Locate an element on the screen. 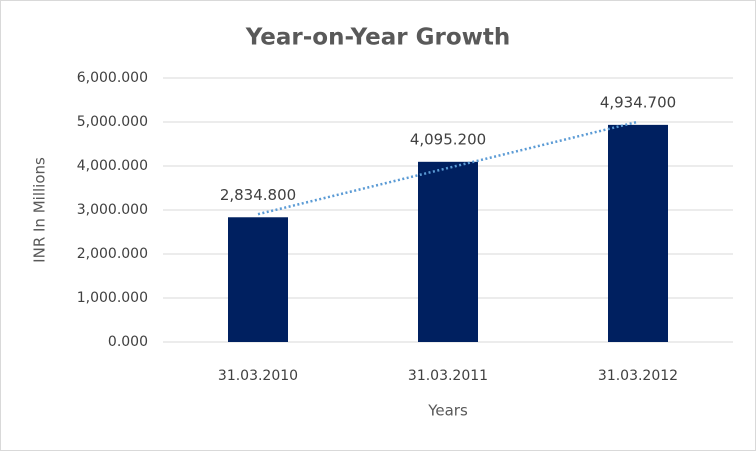 This screenshot has height=451, width=756. y-tick-label: 3,000.000 is located at coordinates (112, 210).